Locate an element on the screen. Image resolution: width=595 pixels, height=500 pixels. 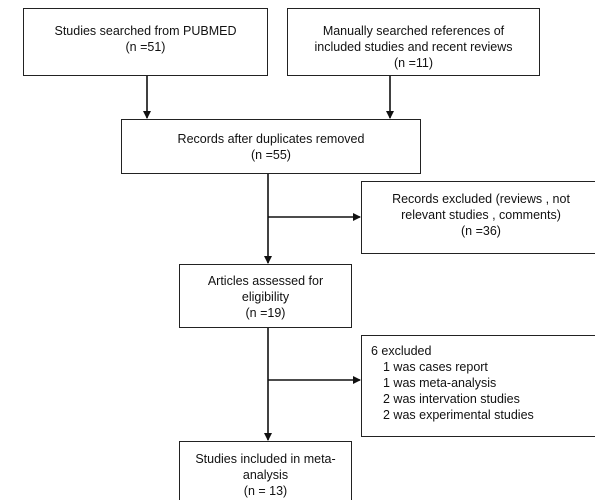
studies-included-label-line2: analysis is located at coordinates (265, 475).